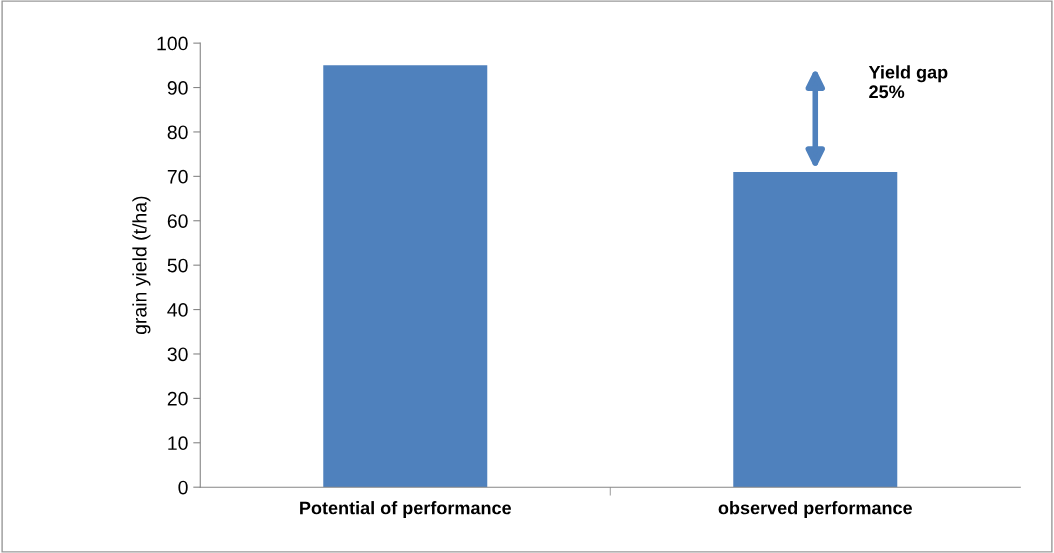  I want to click on y-tick-label: 20, so click(177, 398).